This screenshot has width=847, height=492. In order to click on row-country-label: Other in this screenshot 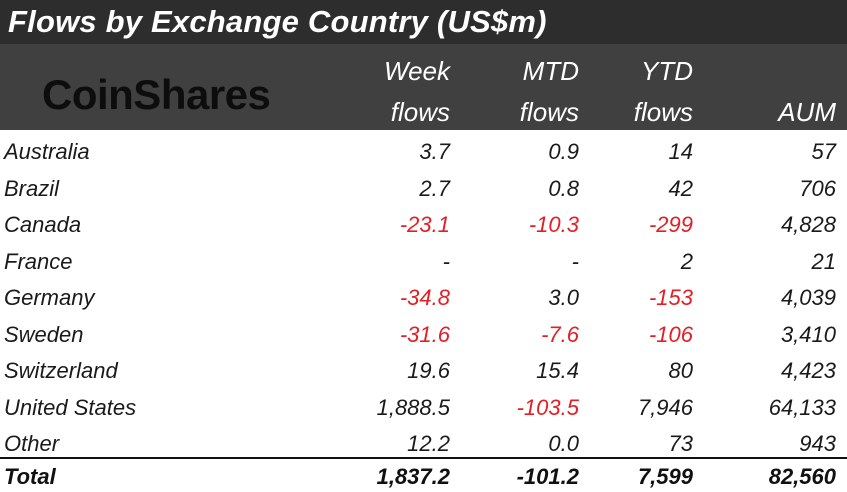, I will do `click(32, 443)`.